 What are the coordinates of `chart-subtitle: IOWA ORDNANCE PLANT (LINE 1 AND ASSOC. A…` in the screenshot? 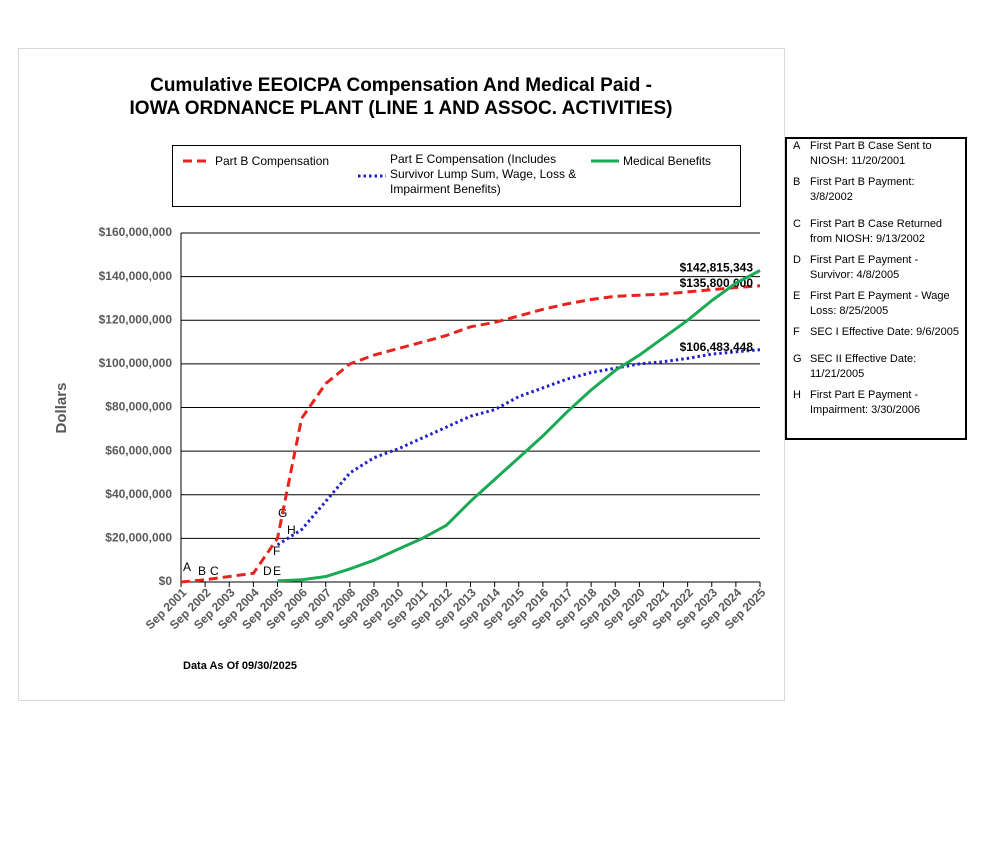 It's located at (401, 108).